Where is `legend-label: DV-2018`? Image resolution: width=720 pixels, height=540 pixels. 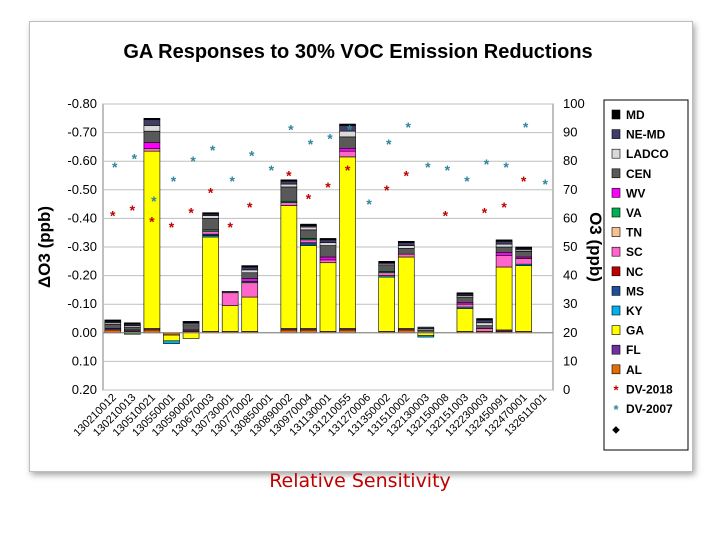
legend-label: DV-2018 is located at coordinates (649, 389).